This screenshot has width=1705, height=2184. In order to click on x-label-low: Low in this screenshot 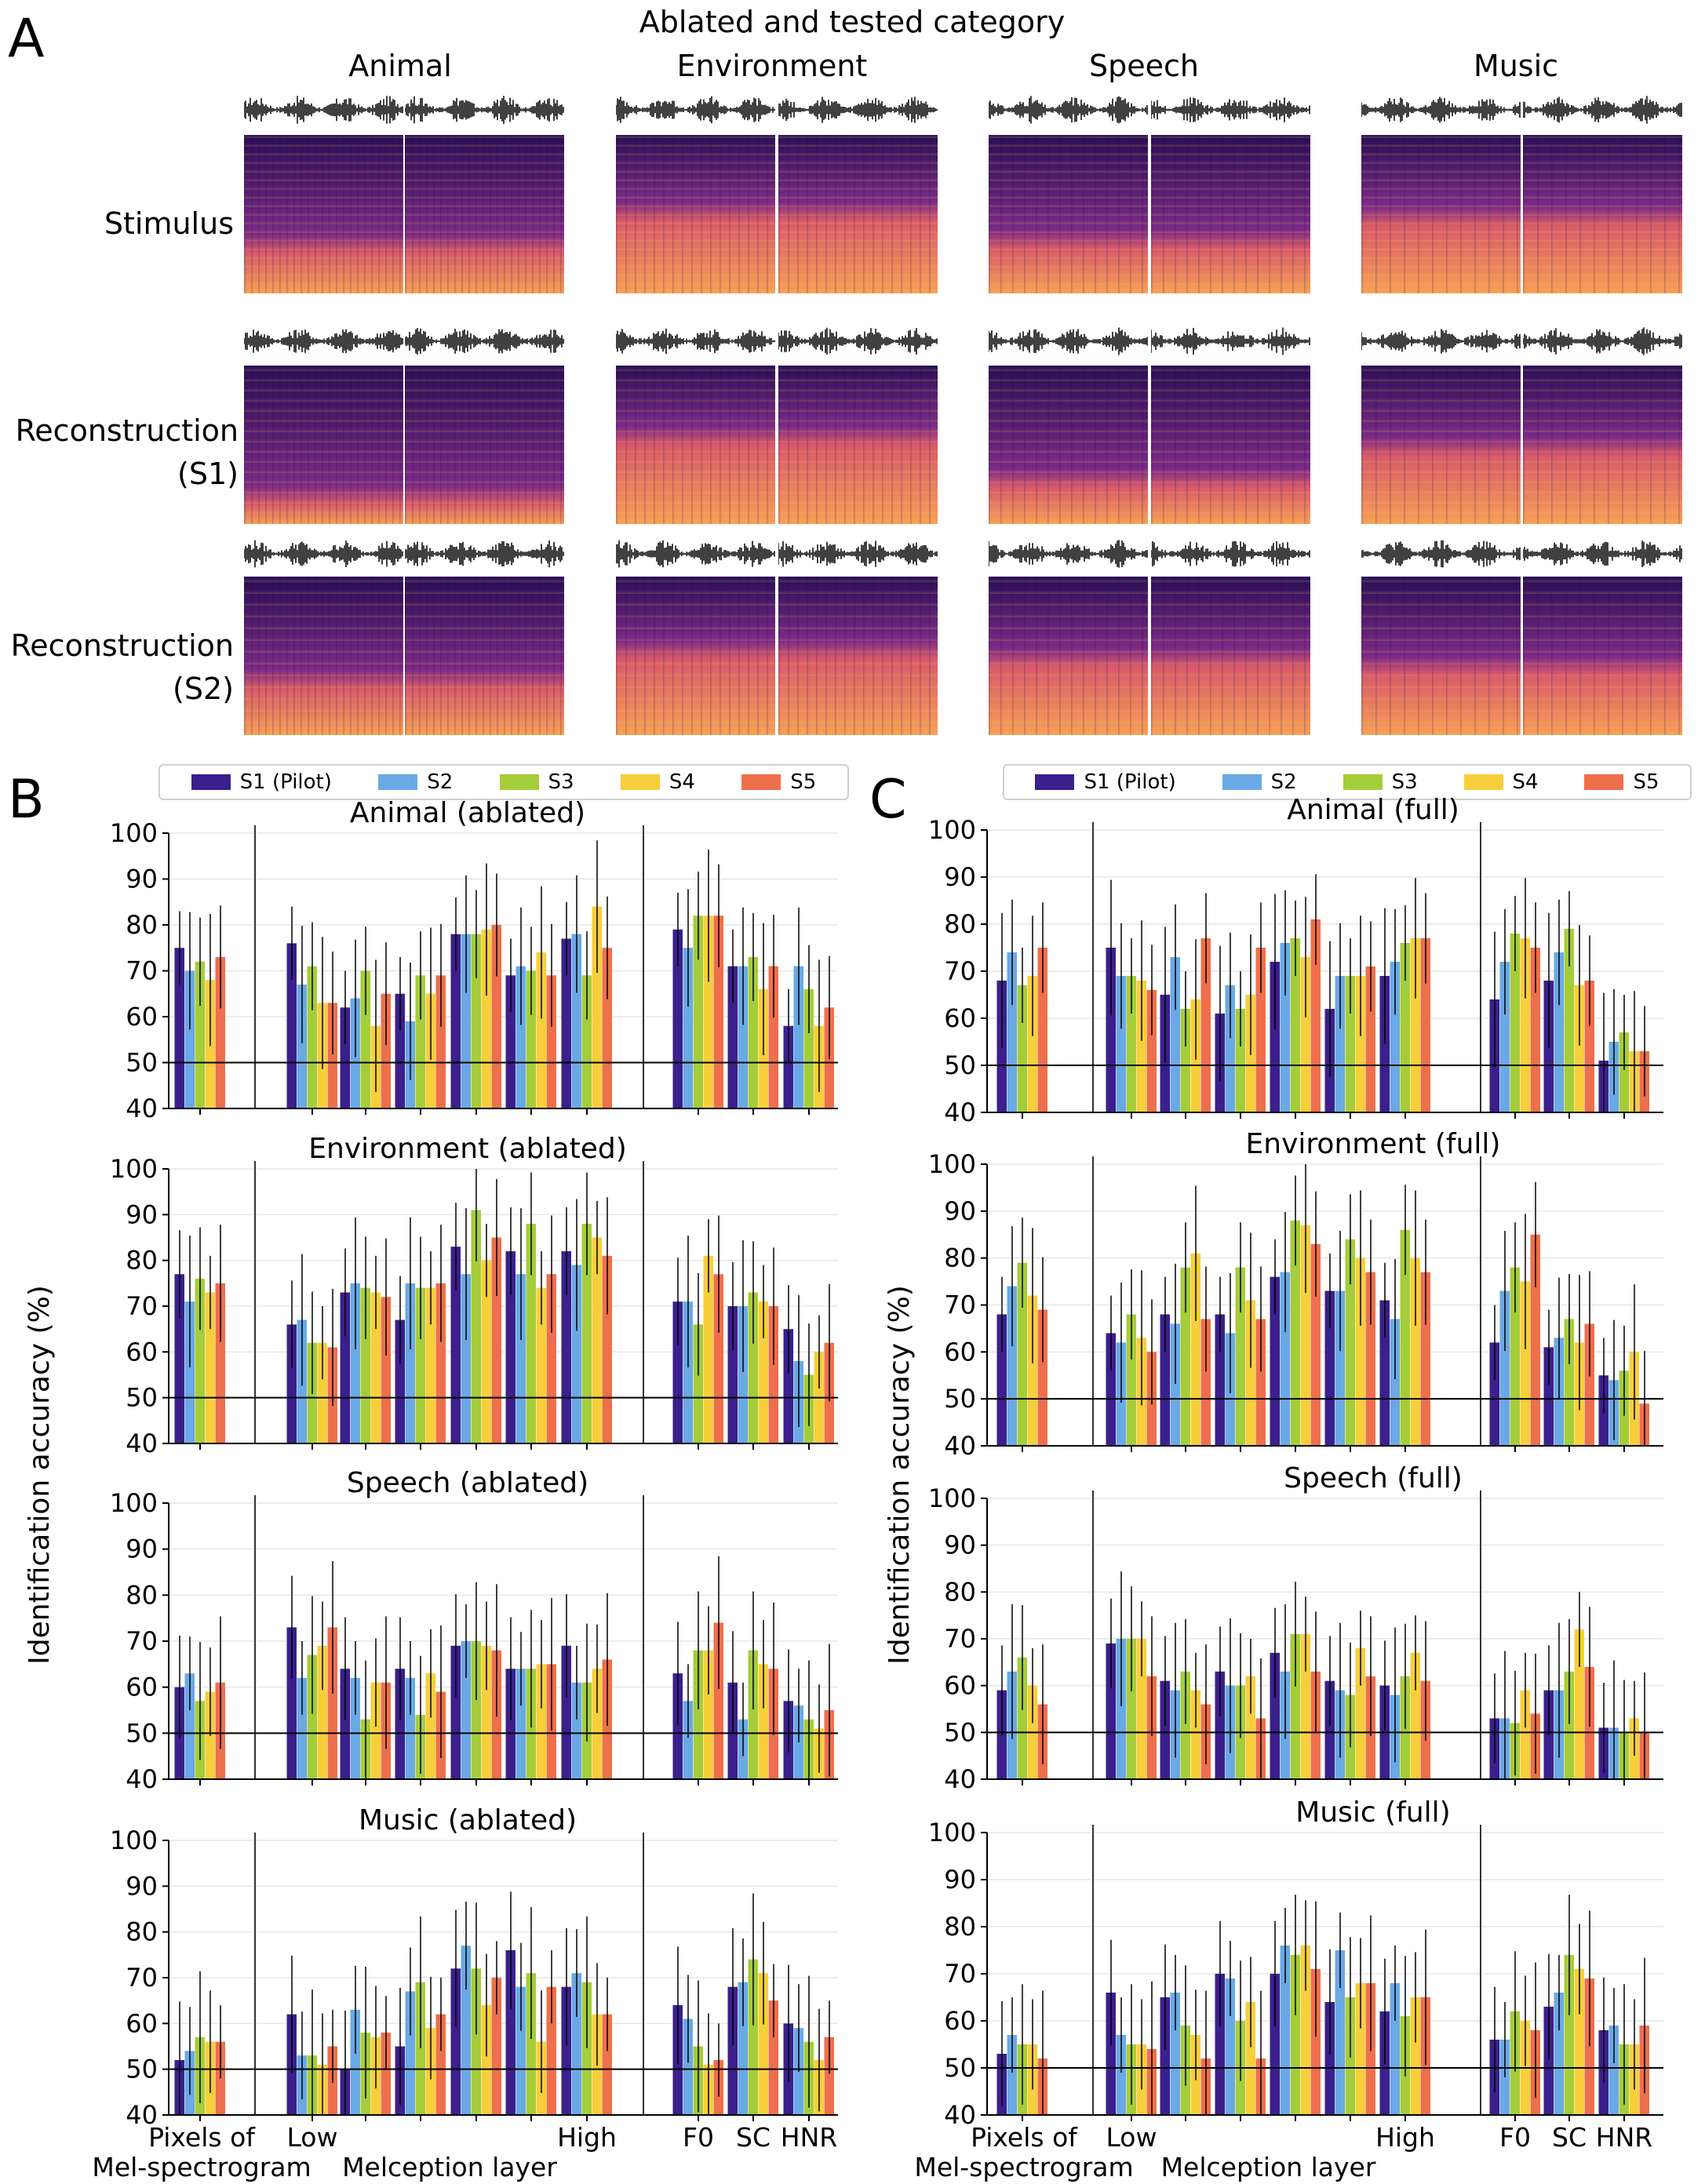, I will do `click(312, 2137)`.